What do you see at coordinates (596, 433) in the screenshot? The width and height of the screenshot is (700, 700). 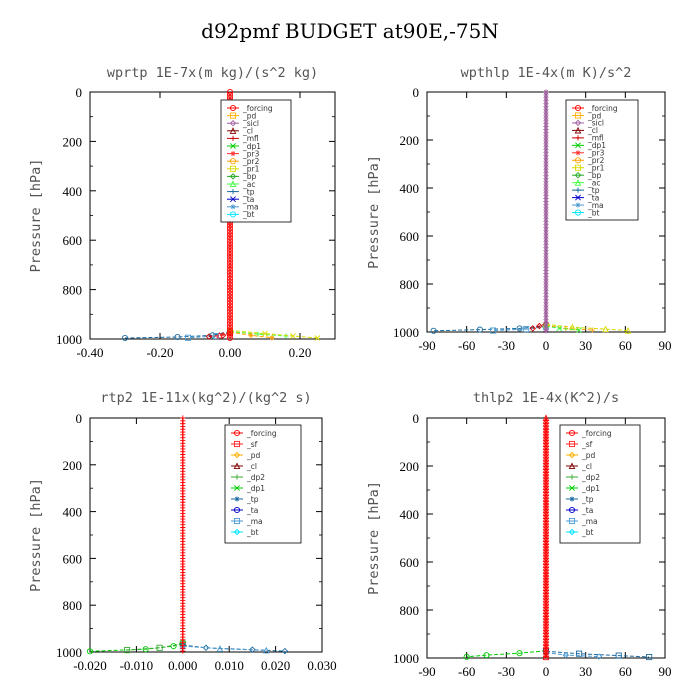 I see `legend-label: _forcing` at bounding box center [596, 433].